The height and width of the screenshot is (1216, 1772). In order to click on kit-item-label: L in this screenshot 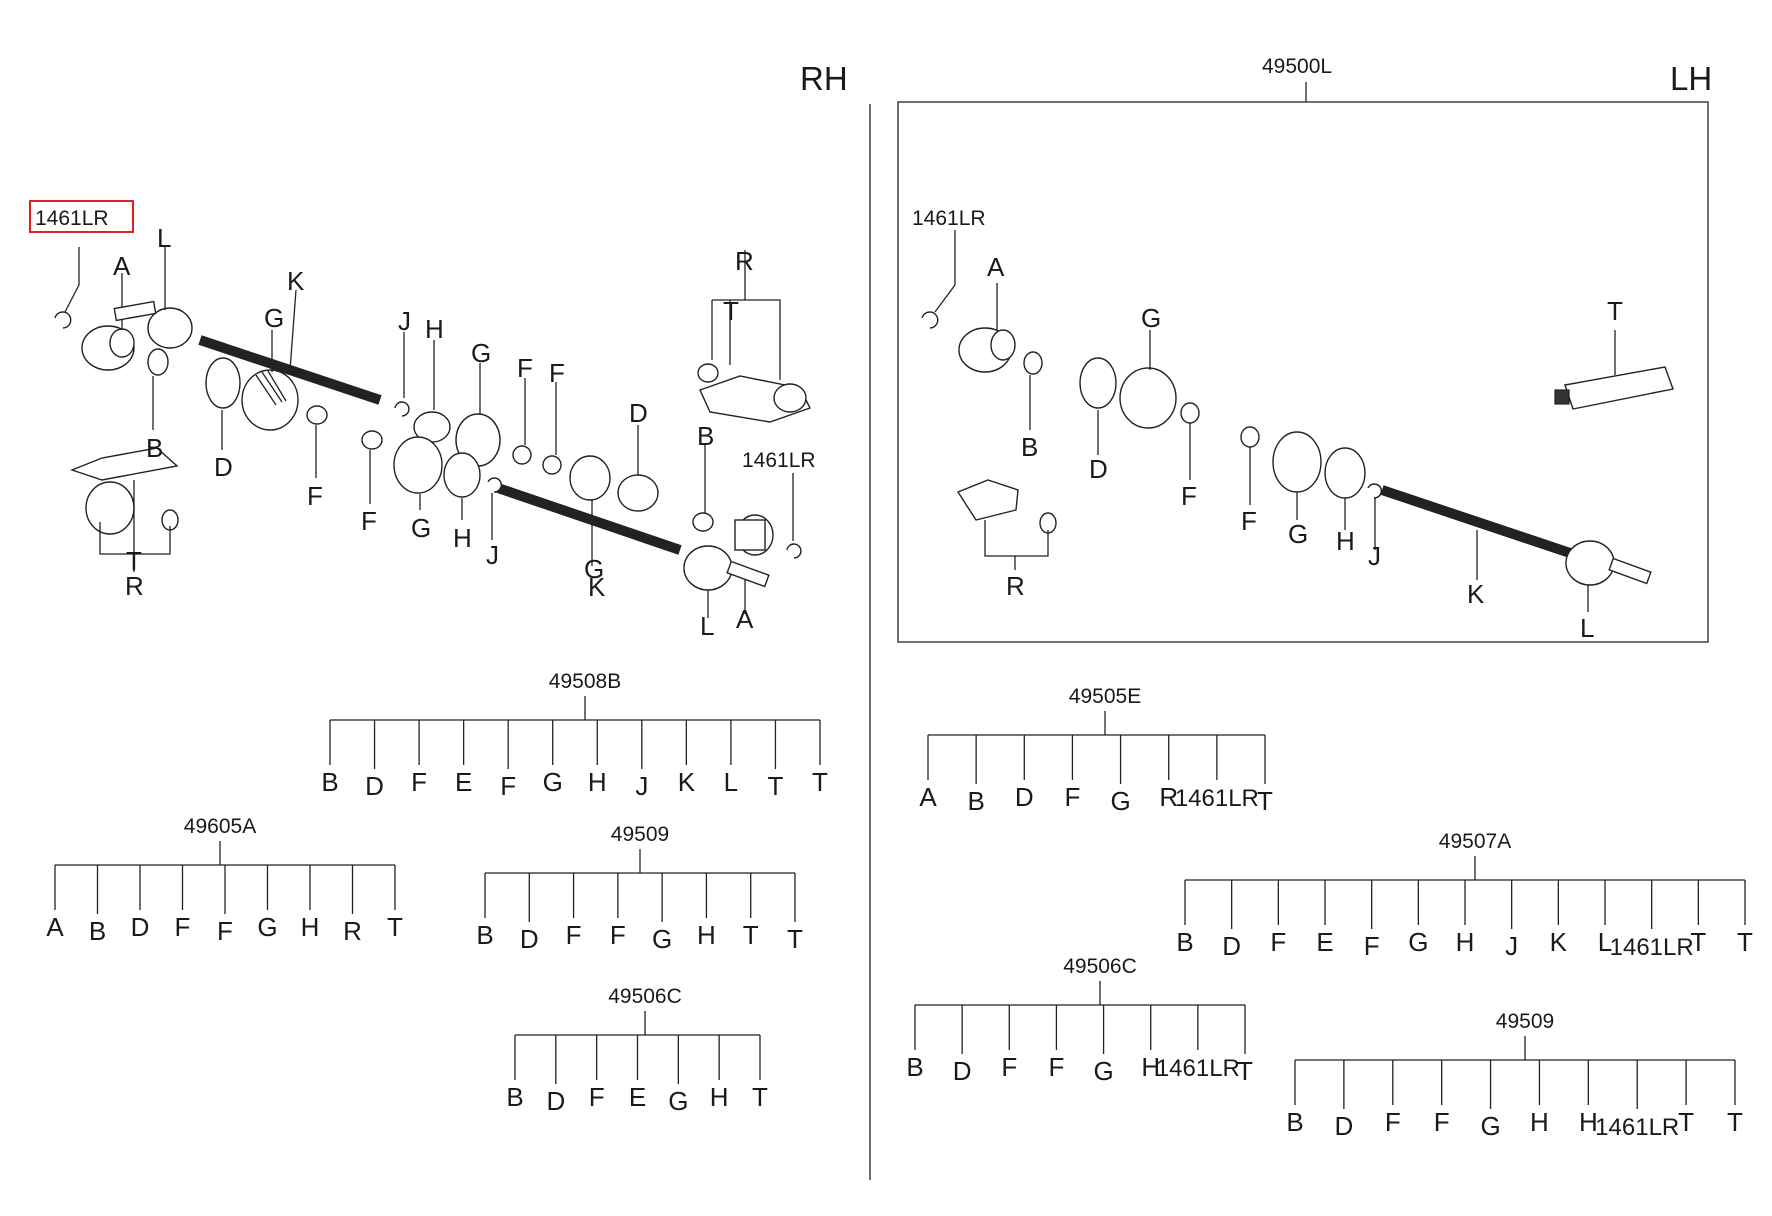, I will do `click(731, 782)`.